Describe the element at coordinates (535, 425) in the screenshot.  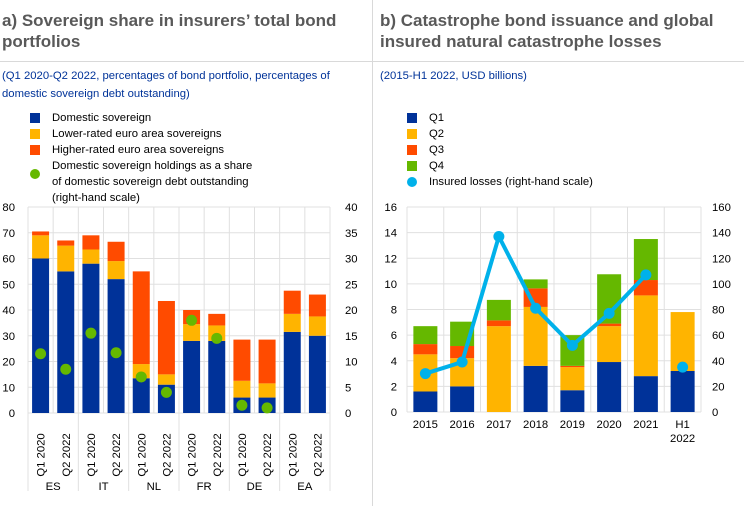
I see `x-tick-label: 2018` at that location.